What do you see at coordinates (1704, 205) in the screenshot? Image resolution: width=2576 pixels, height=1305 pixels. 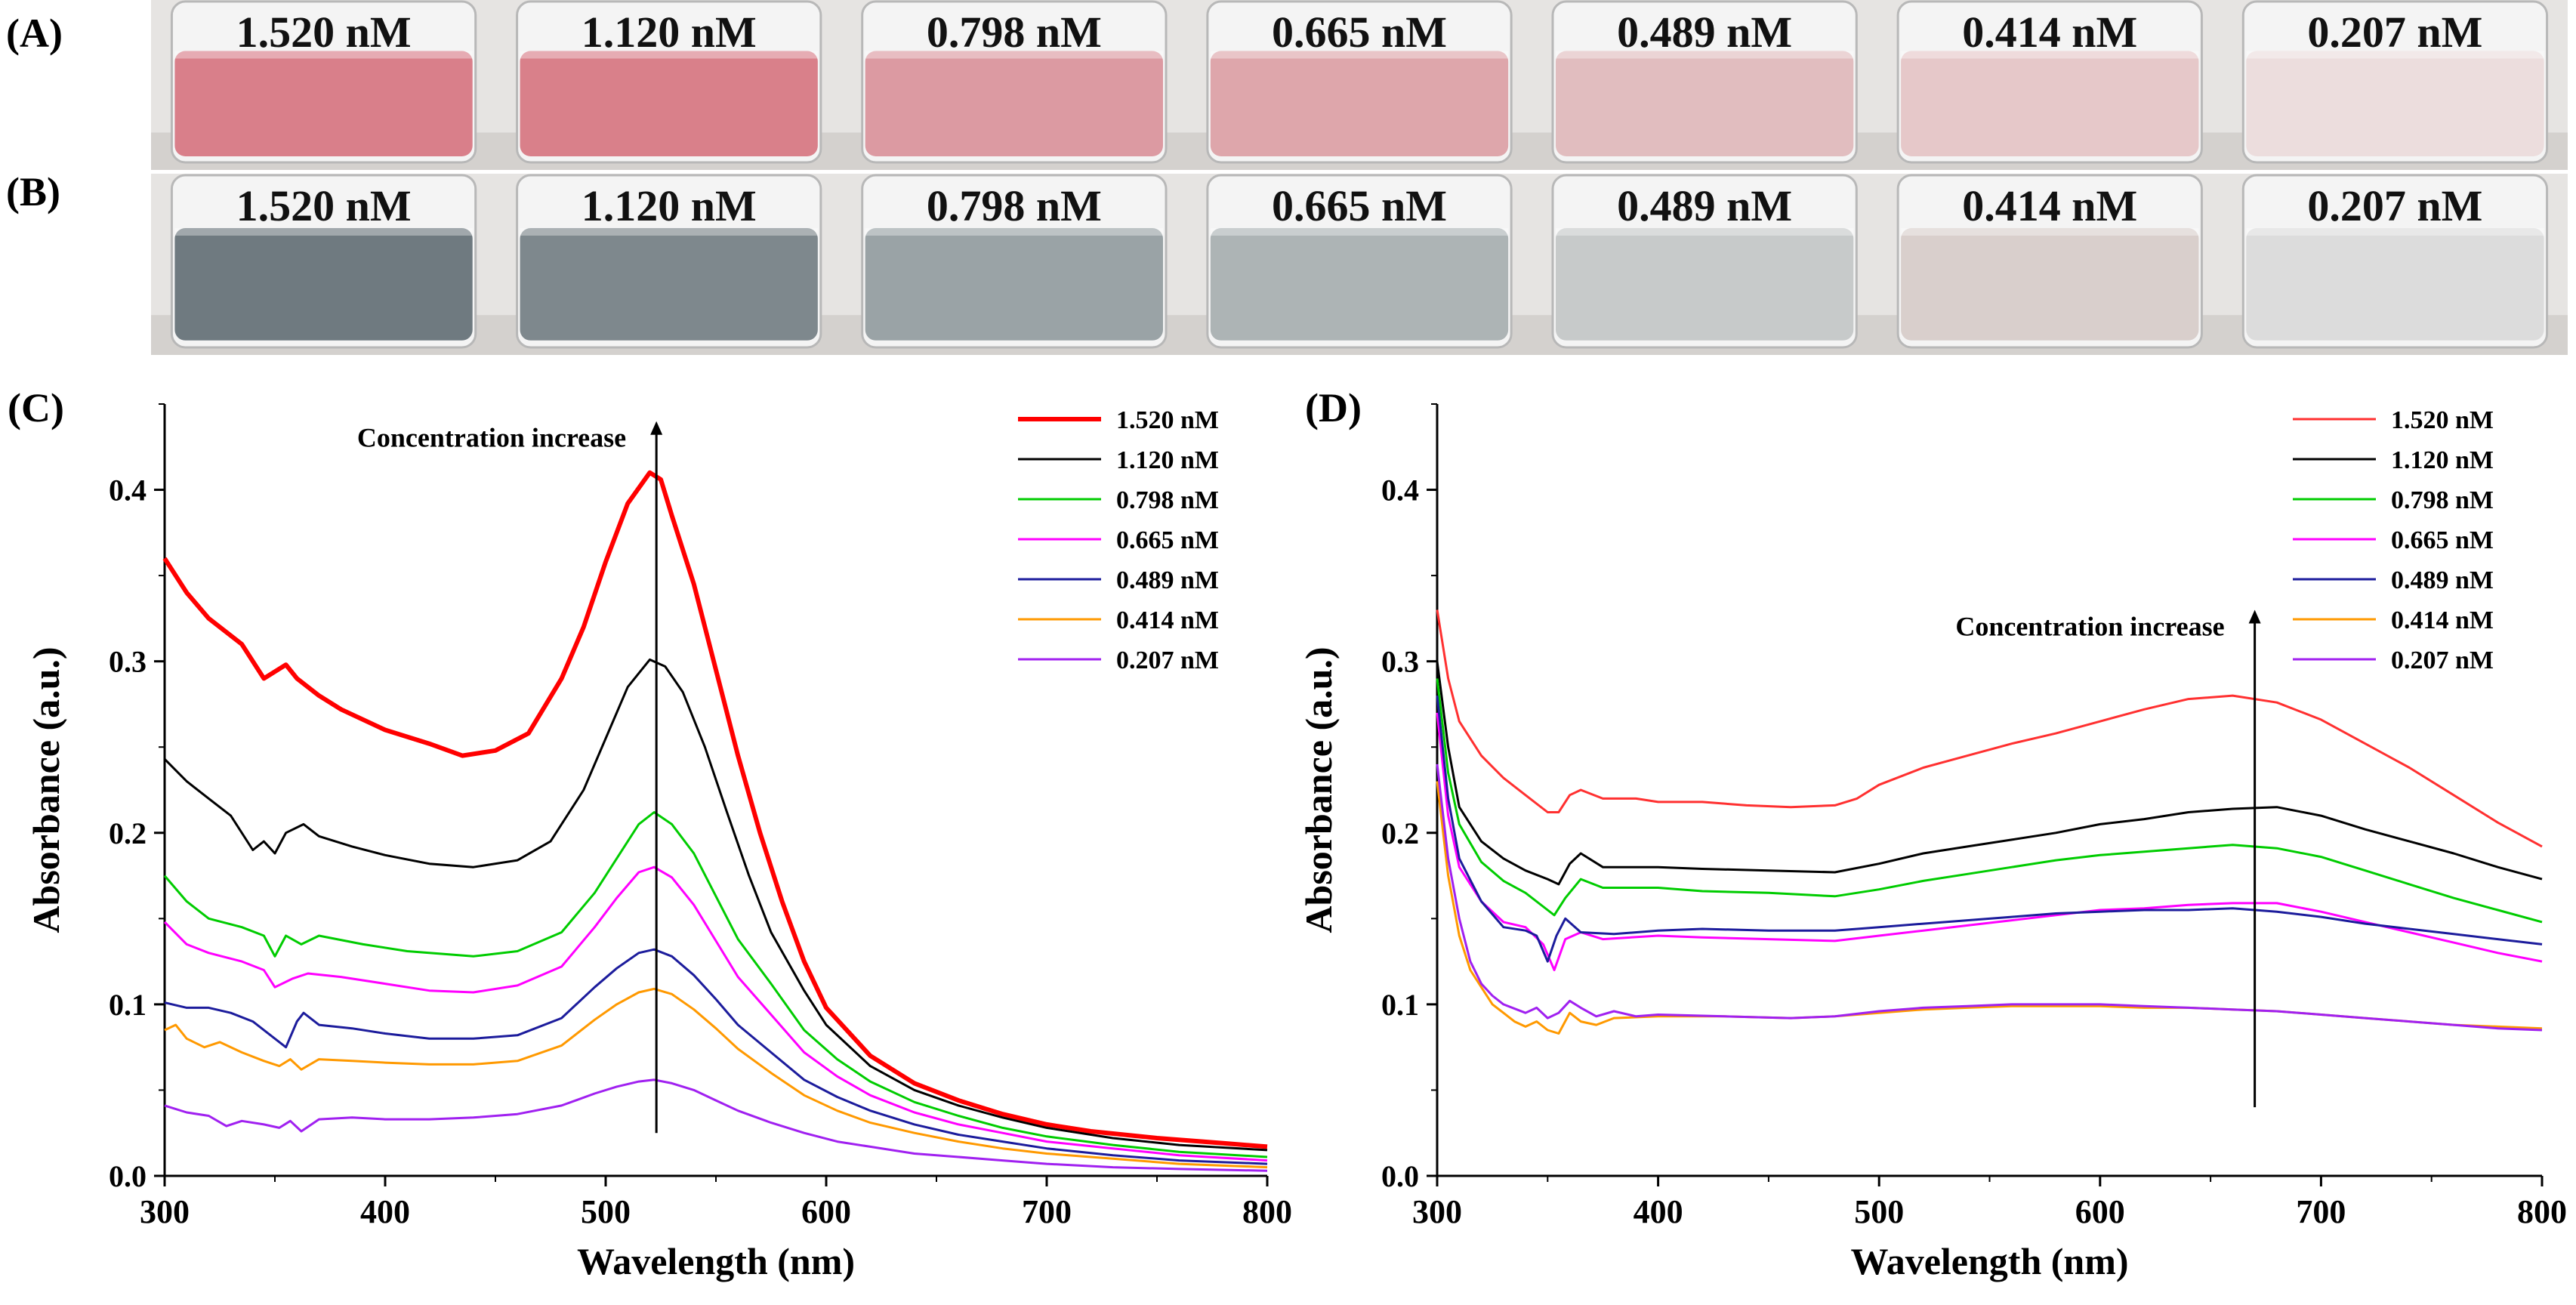 I see `vial-label: 0.489 nM` at bounding box center [1704, 205].